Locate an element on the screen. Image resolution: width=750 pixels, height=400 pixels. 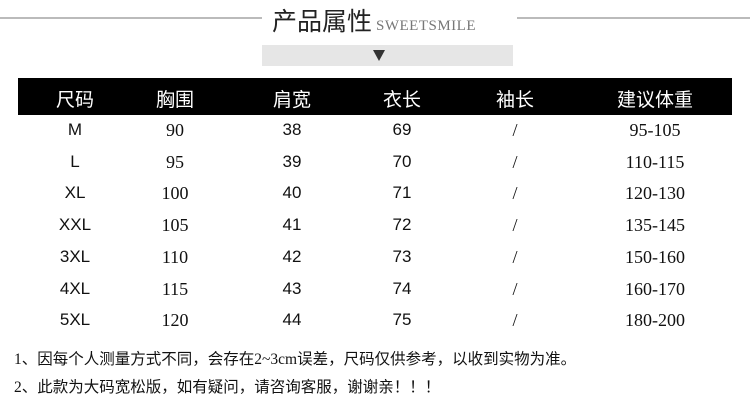
table-row: 4XL 115 43 74 / 160-170 is located at coordinates (375, 294).